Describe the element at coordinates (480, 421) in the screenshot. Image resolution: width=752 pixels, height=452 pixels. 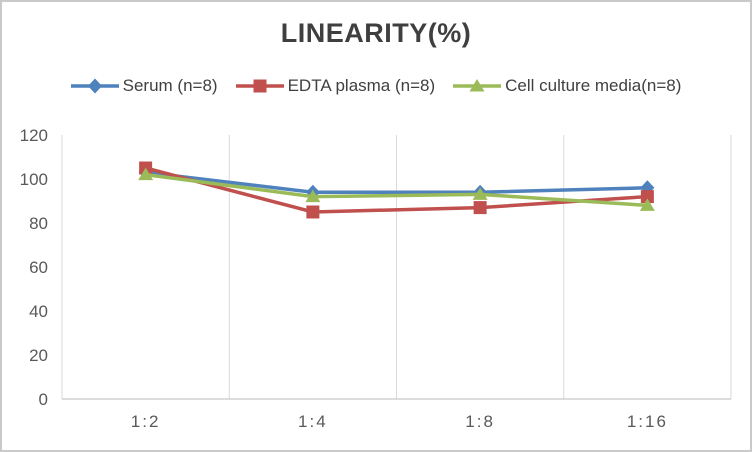
I see `x-tick-label: 1:8` at that location.